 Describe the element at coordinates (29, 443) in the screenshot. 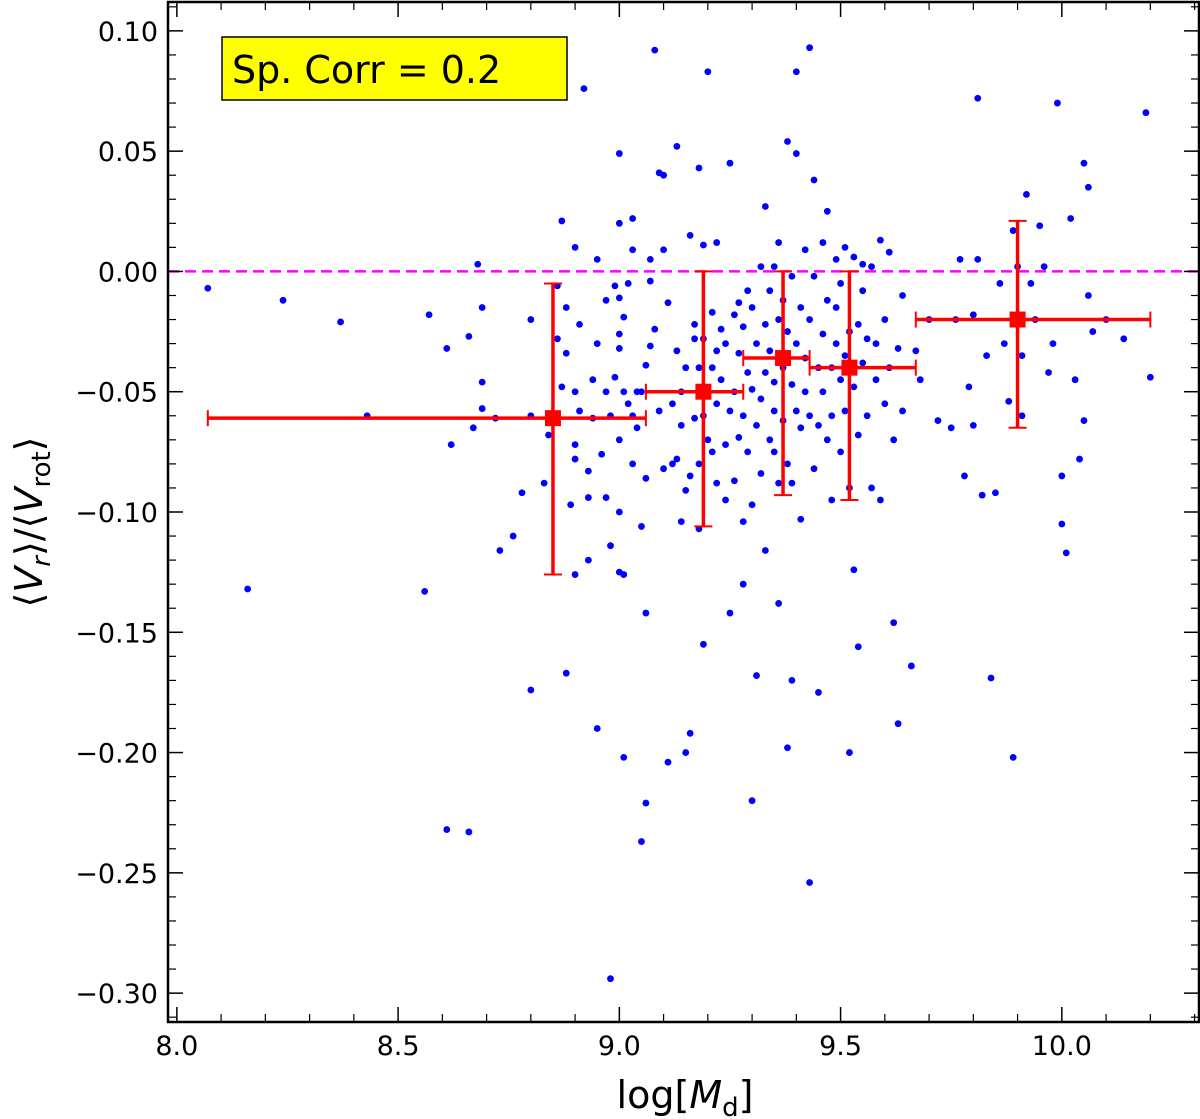

I see `y-axis-title-close: ⟩` at that location.